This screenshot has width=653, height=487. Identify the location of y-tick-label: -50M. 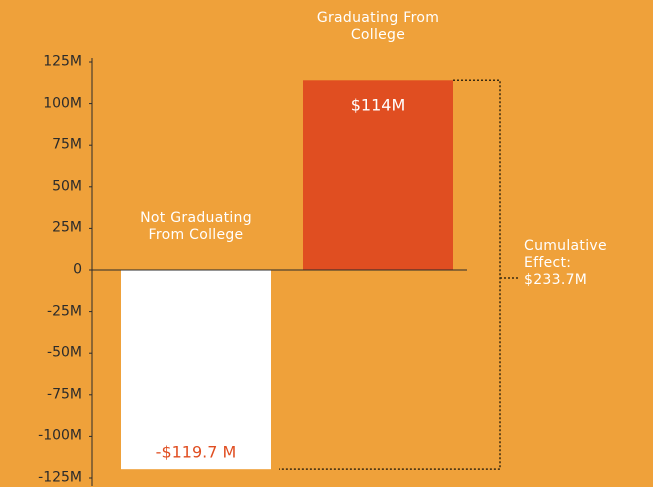
(64, 352).